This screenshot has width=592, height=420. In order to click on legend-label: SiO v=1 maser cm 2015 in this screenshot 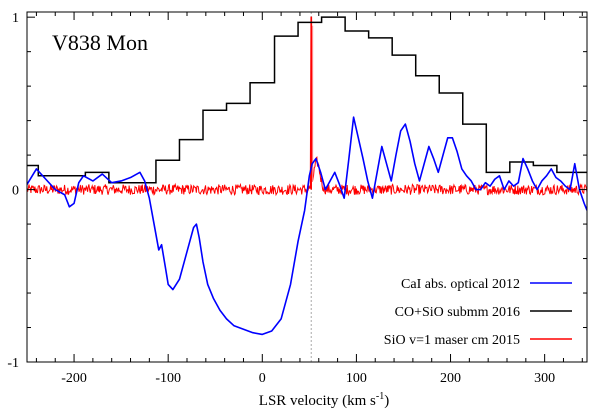, I will do `click(452, 340)`.